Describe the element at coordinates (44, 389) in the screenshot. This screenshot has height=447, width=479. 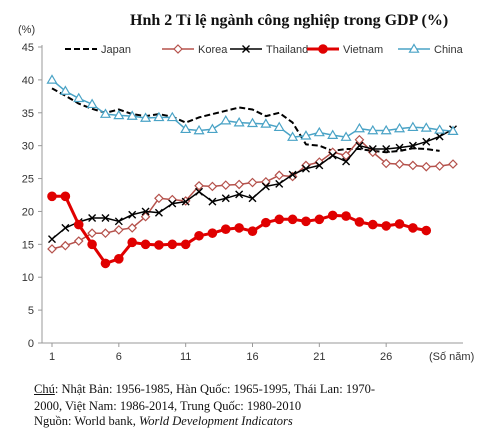
I see `note-label: Chú` at that location.